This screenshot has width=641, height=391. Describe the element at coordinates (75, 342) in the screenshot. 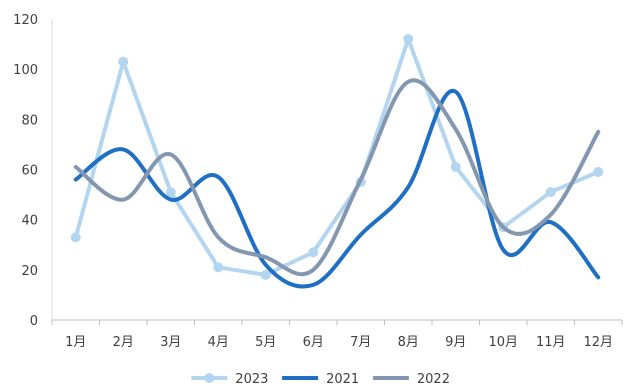

I see `x-tick-label: 1月` at that location.